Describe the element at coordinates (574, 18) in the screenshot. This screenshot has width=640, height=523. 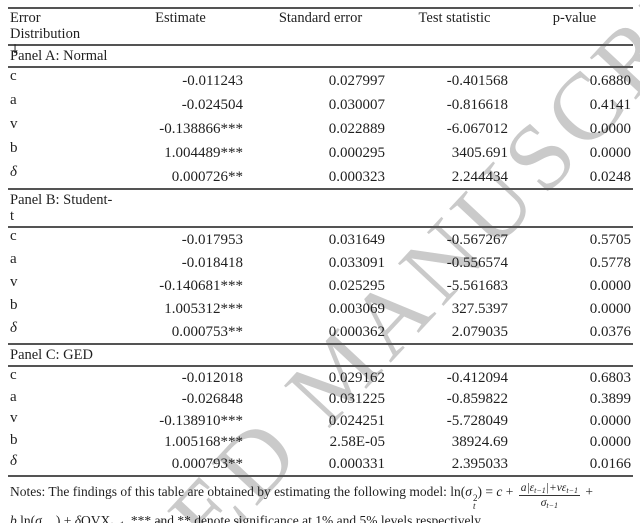
I see `column-header-p-value: p-value` at that location.